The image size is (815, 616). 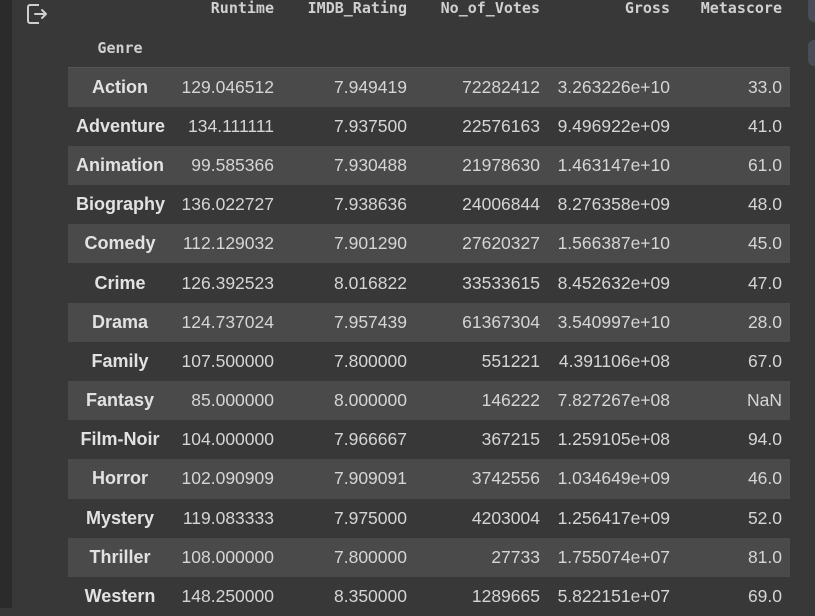 I want to click on table-cell: 1.256417e+09, so click(x=613, y=517).